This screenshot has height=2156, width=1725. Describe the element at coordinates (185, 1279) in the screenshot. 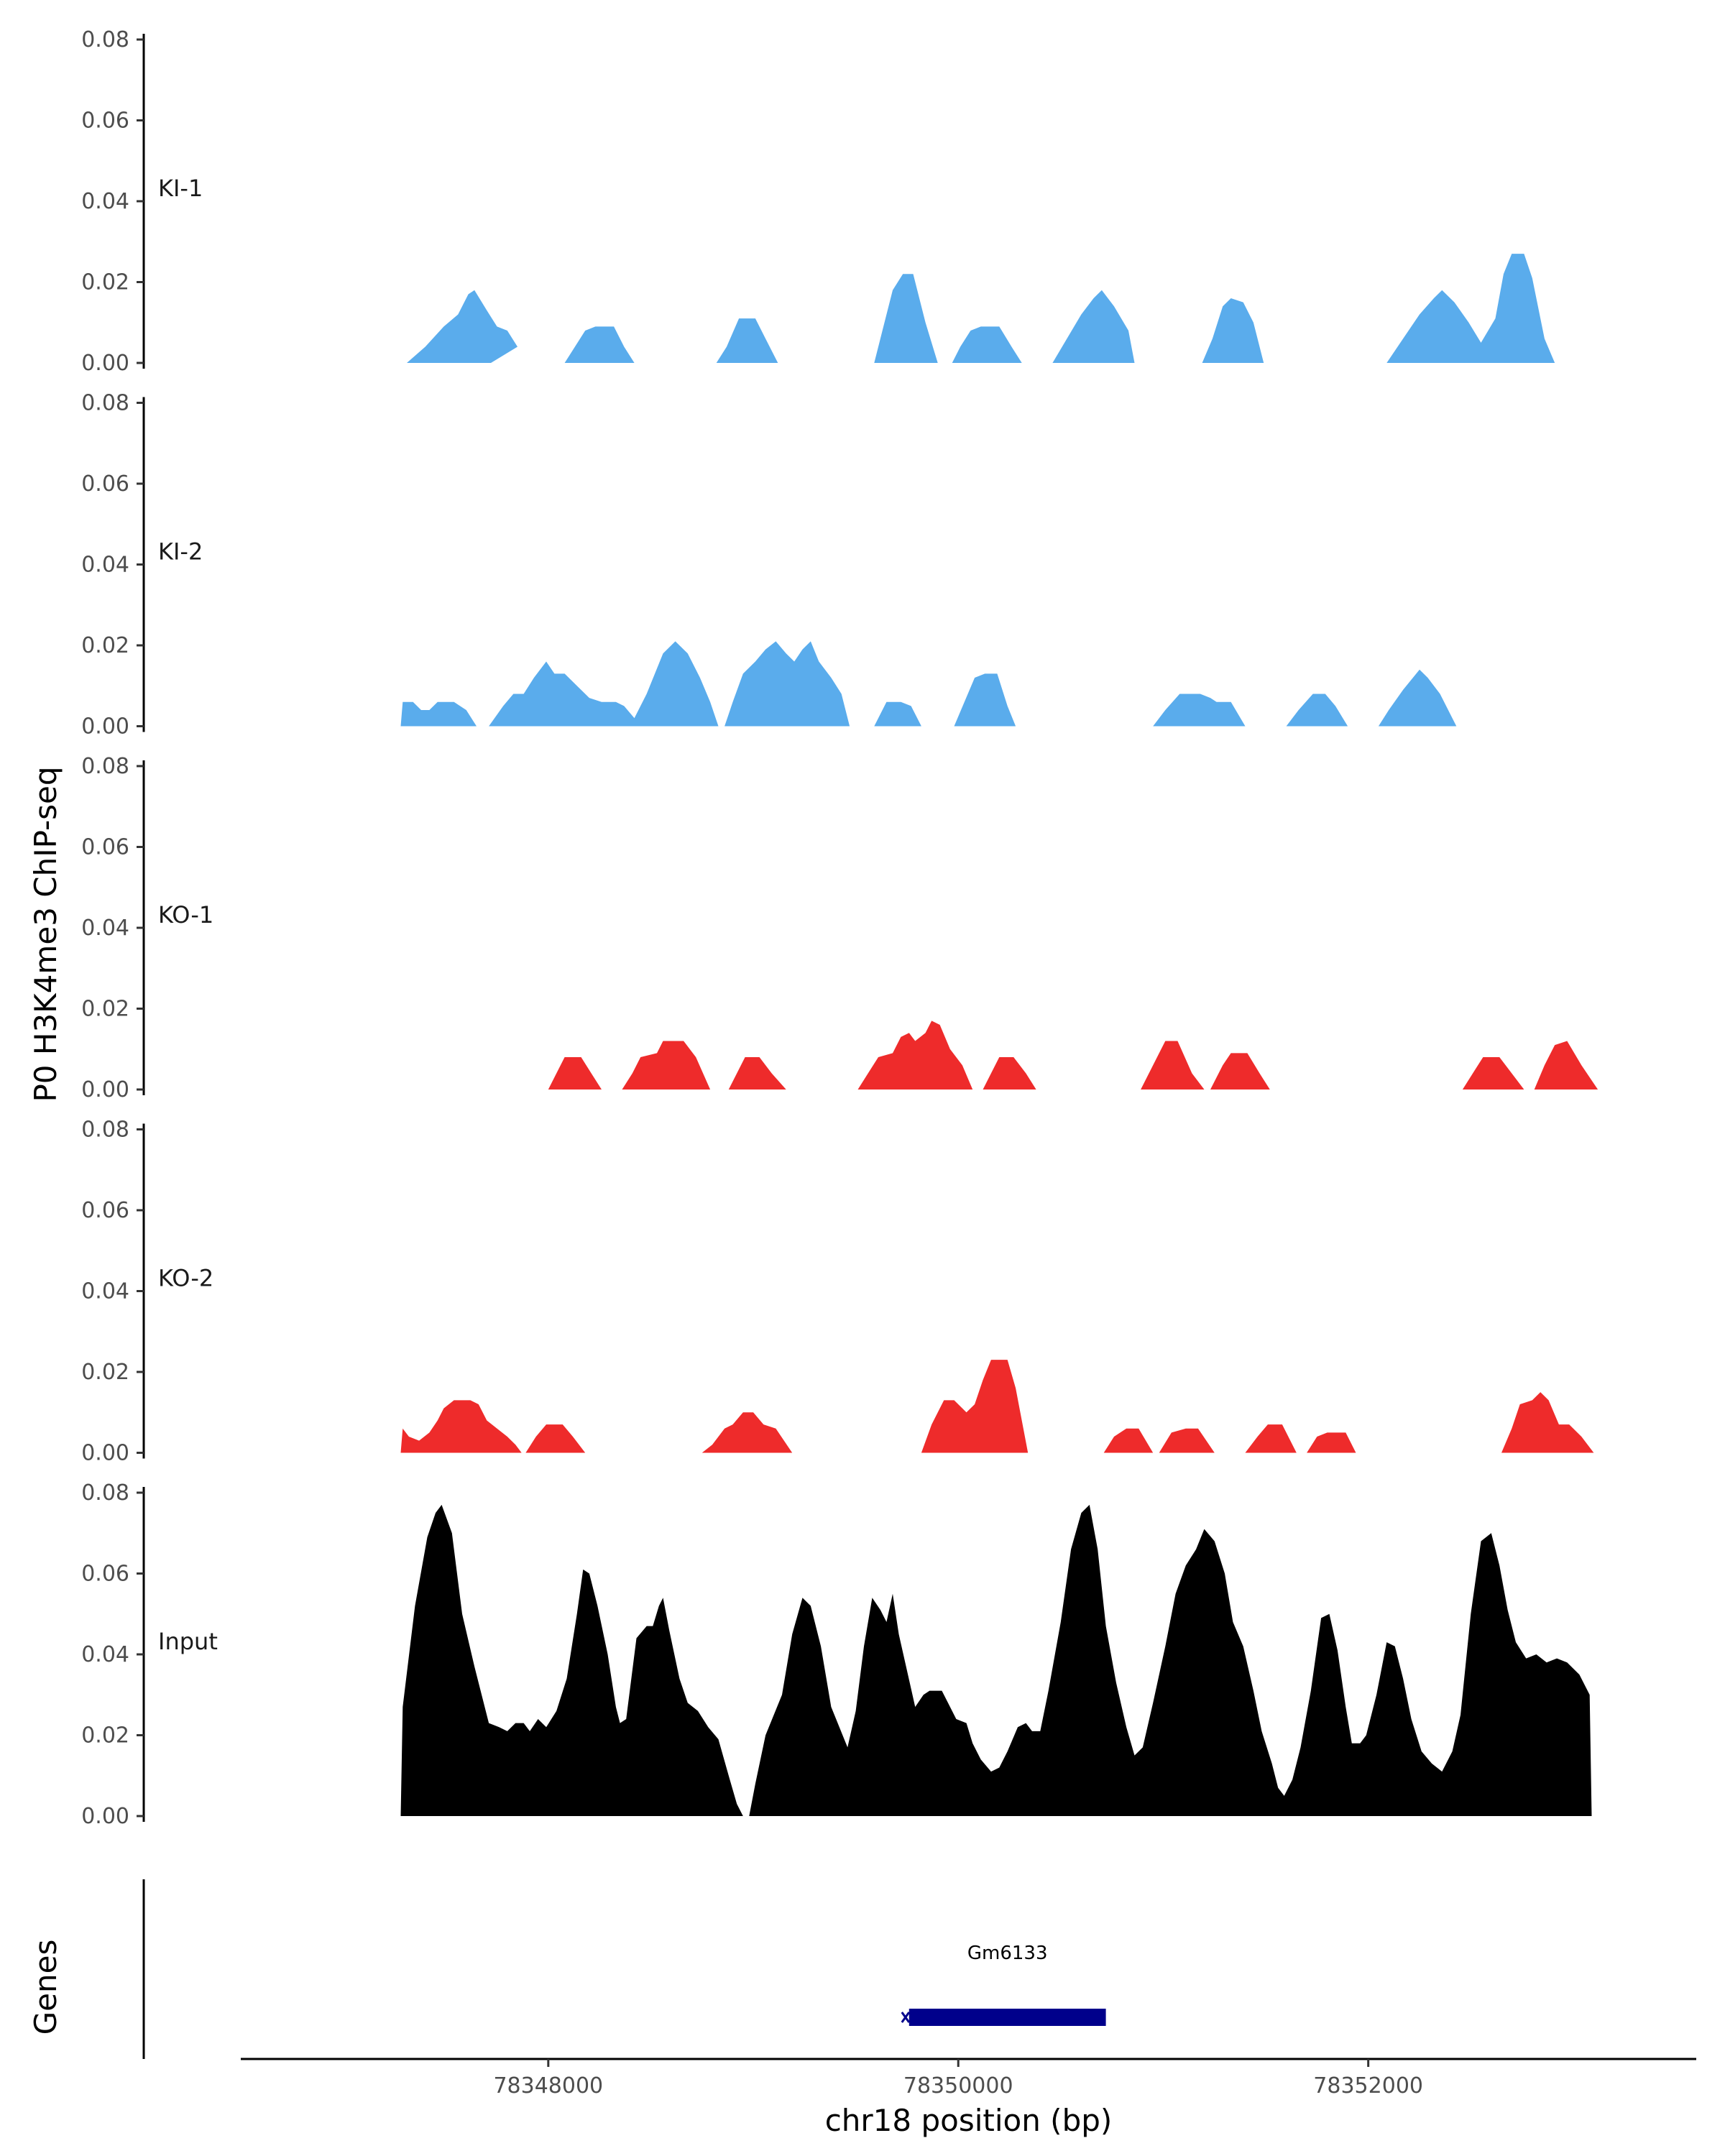

I see `track-label: KO-2` at that location.